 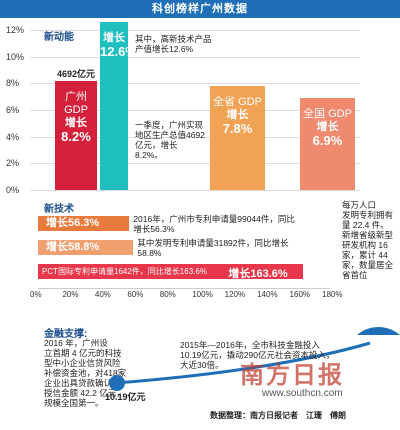 What do you see at coordinates (13, 190) in the screenshot?
I see `y-tick-label: 0%` at bounding box center [13, 190].